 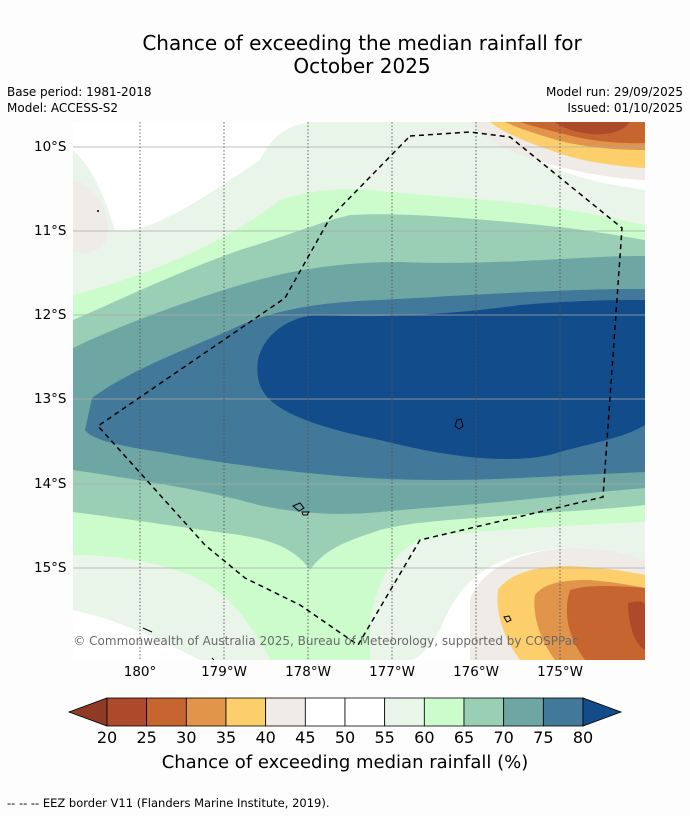 I want to click on lat-label-10s: 10°S, so click(x=50, y=147).